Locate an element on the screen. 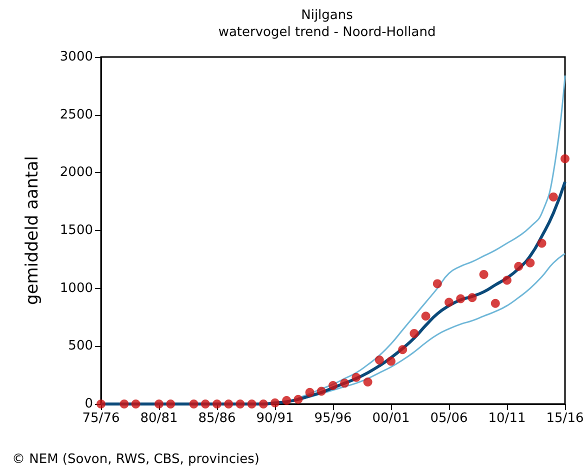 Image resolution: width=587 pixels, height=474 pixels. text: © NEM (Sovon, RWS, CBS, provincies) is located at coordinates (136, 459).